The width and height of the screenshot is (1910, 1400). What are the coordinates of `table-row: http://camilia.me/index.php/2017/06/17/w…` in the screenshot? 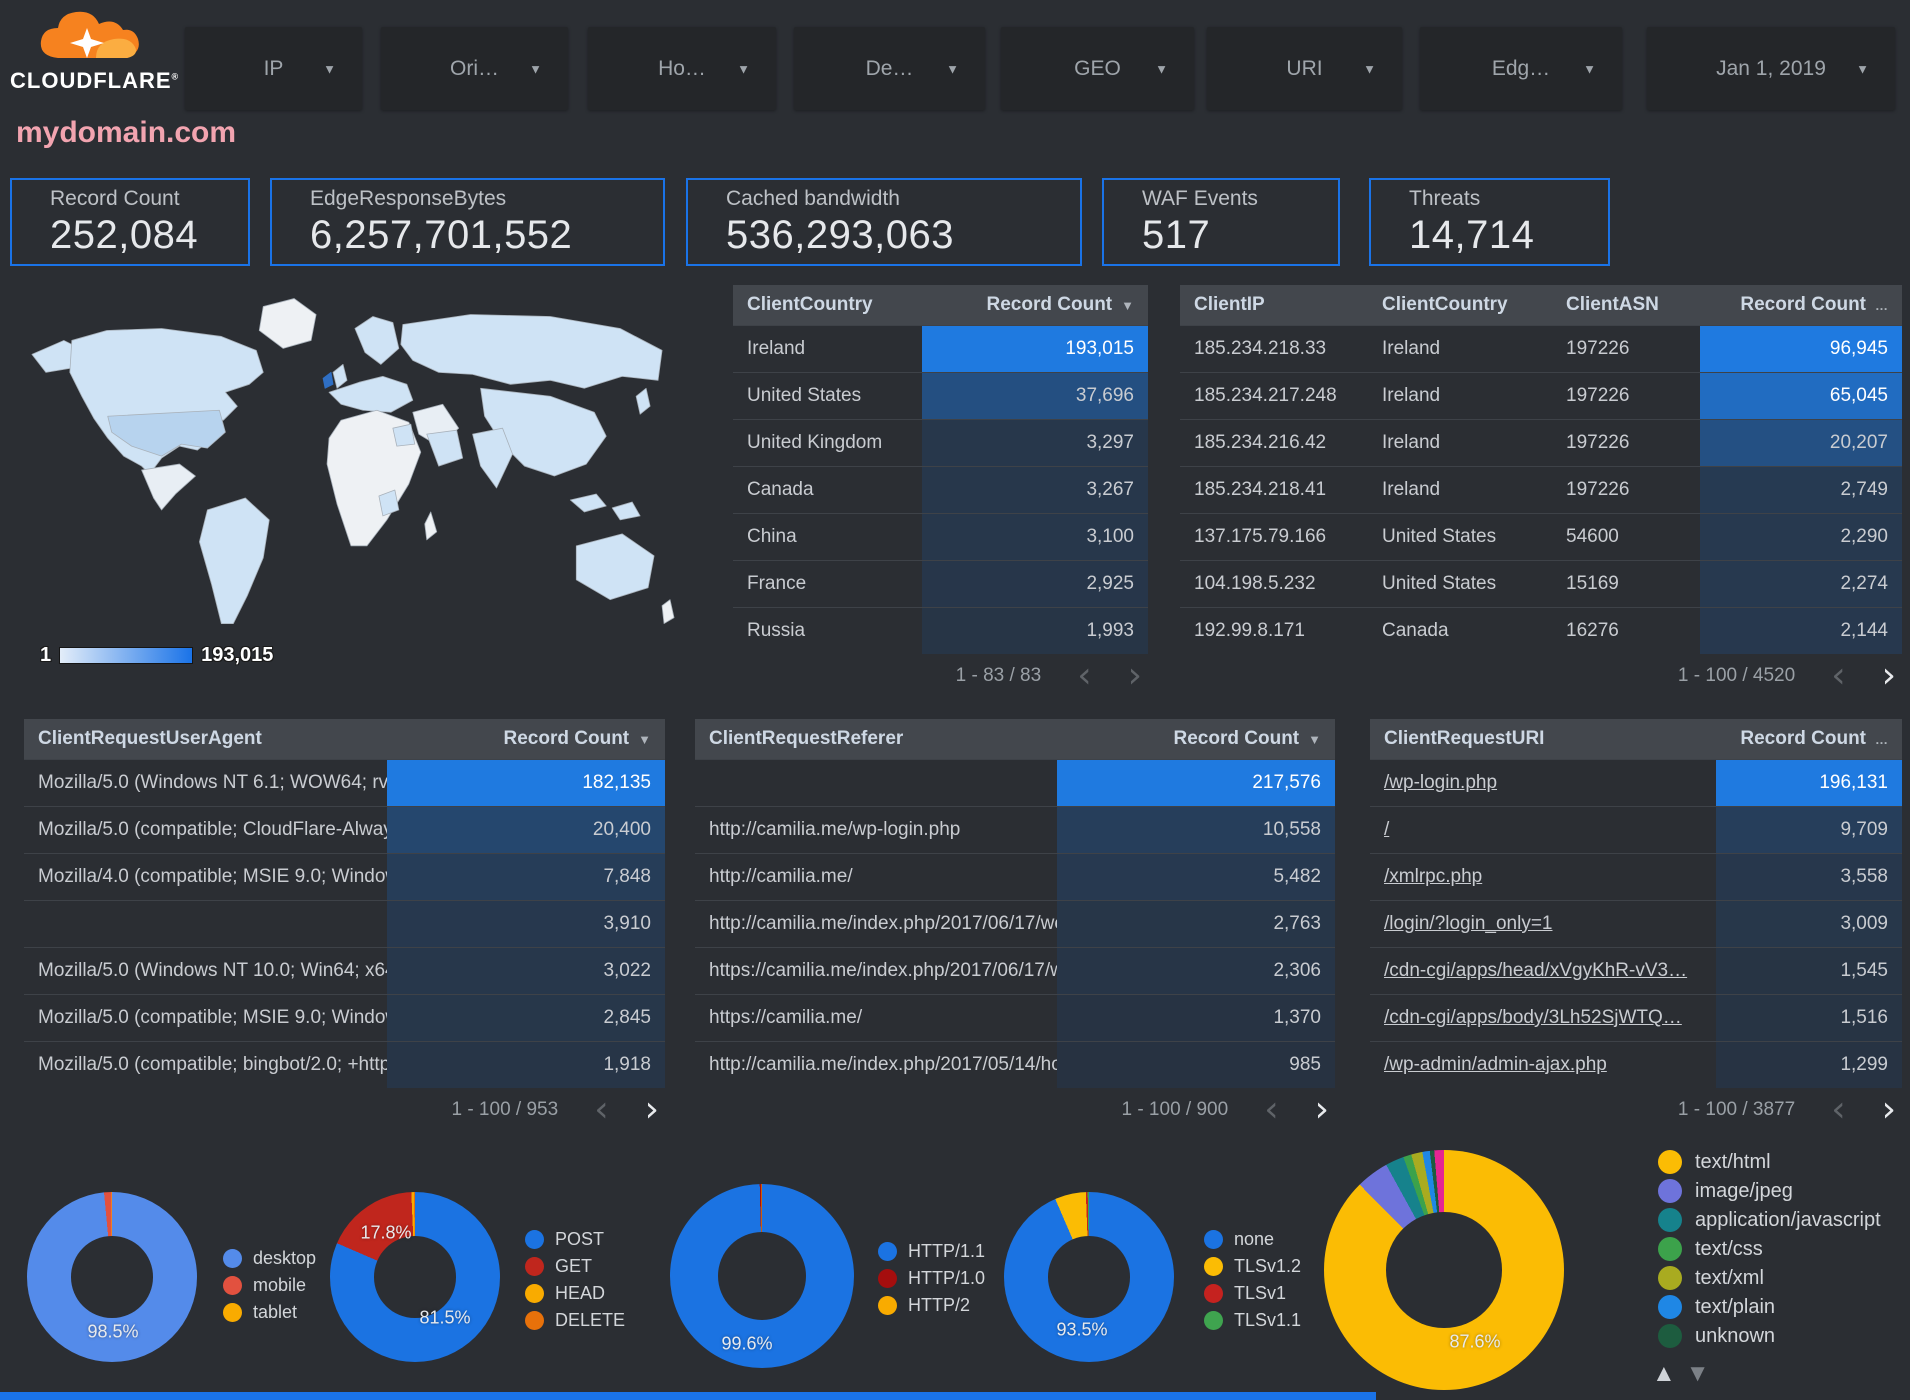 It's located at (1015, 923).